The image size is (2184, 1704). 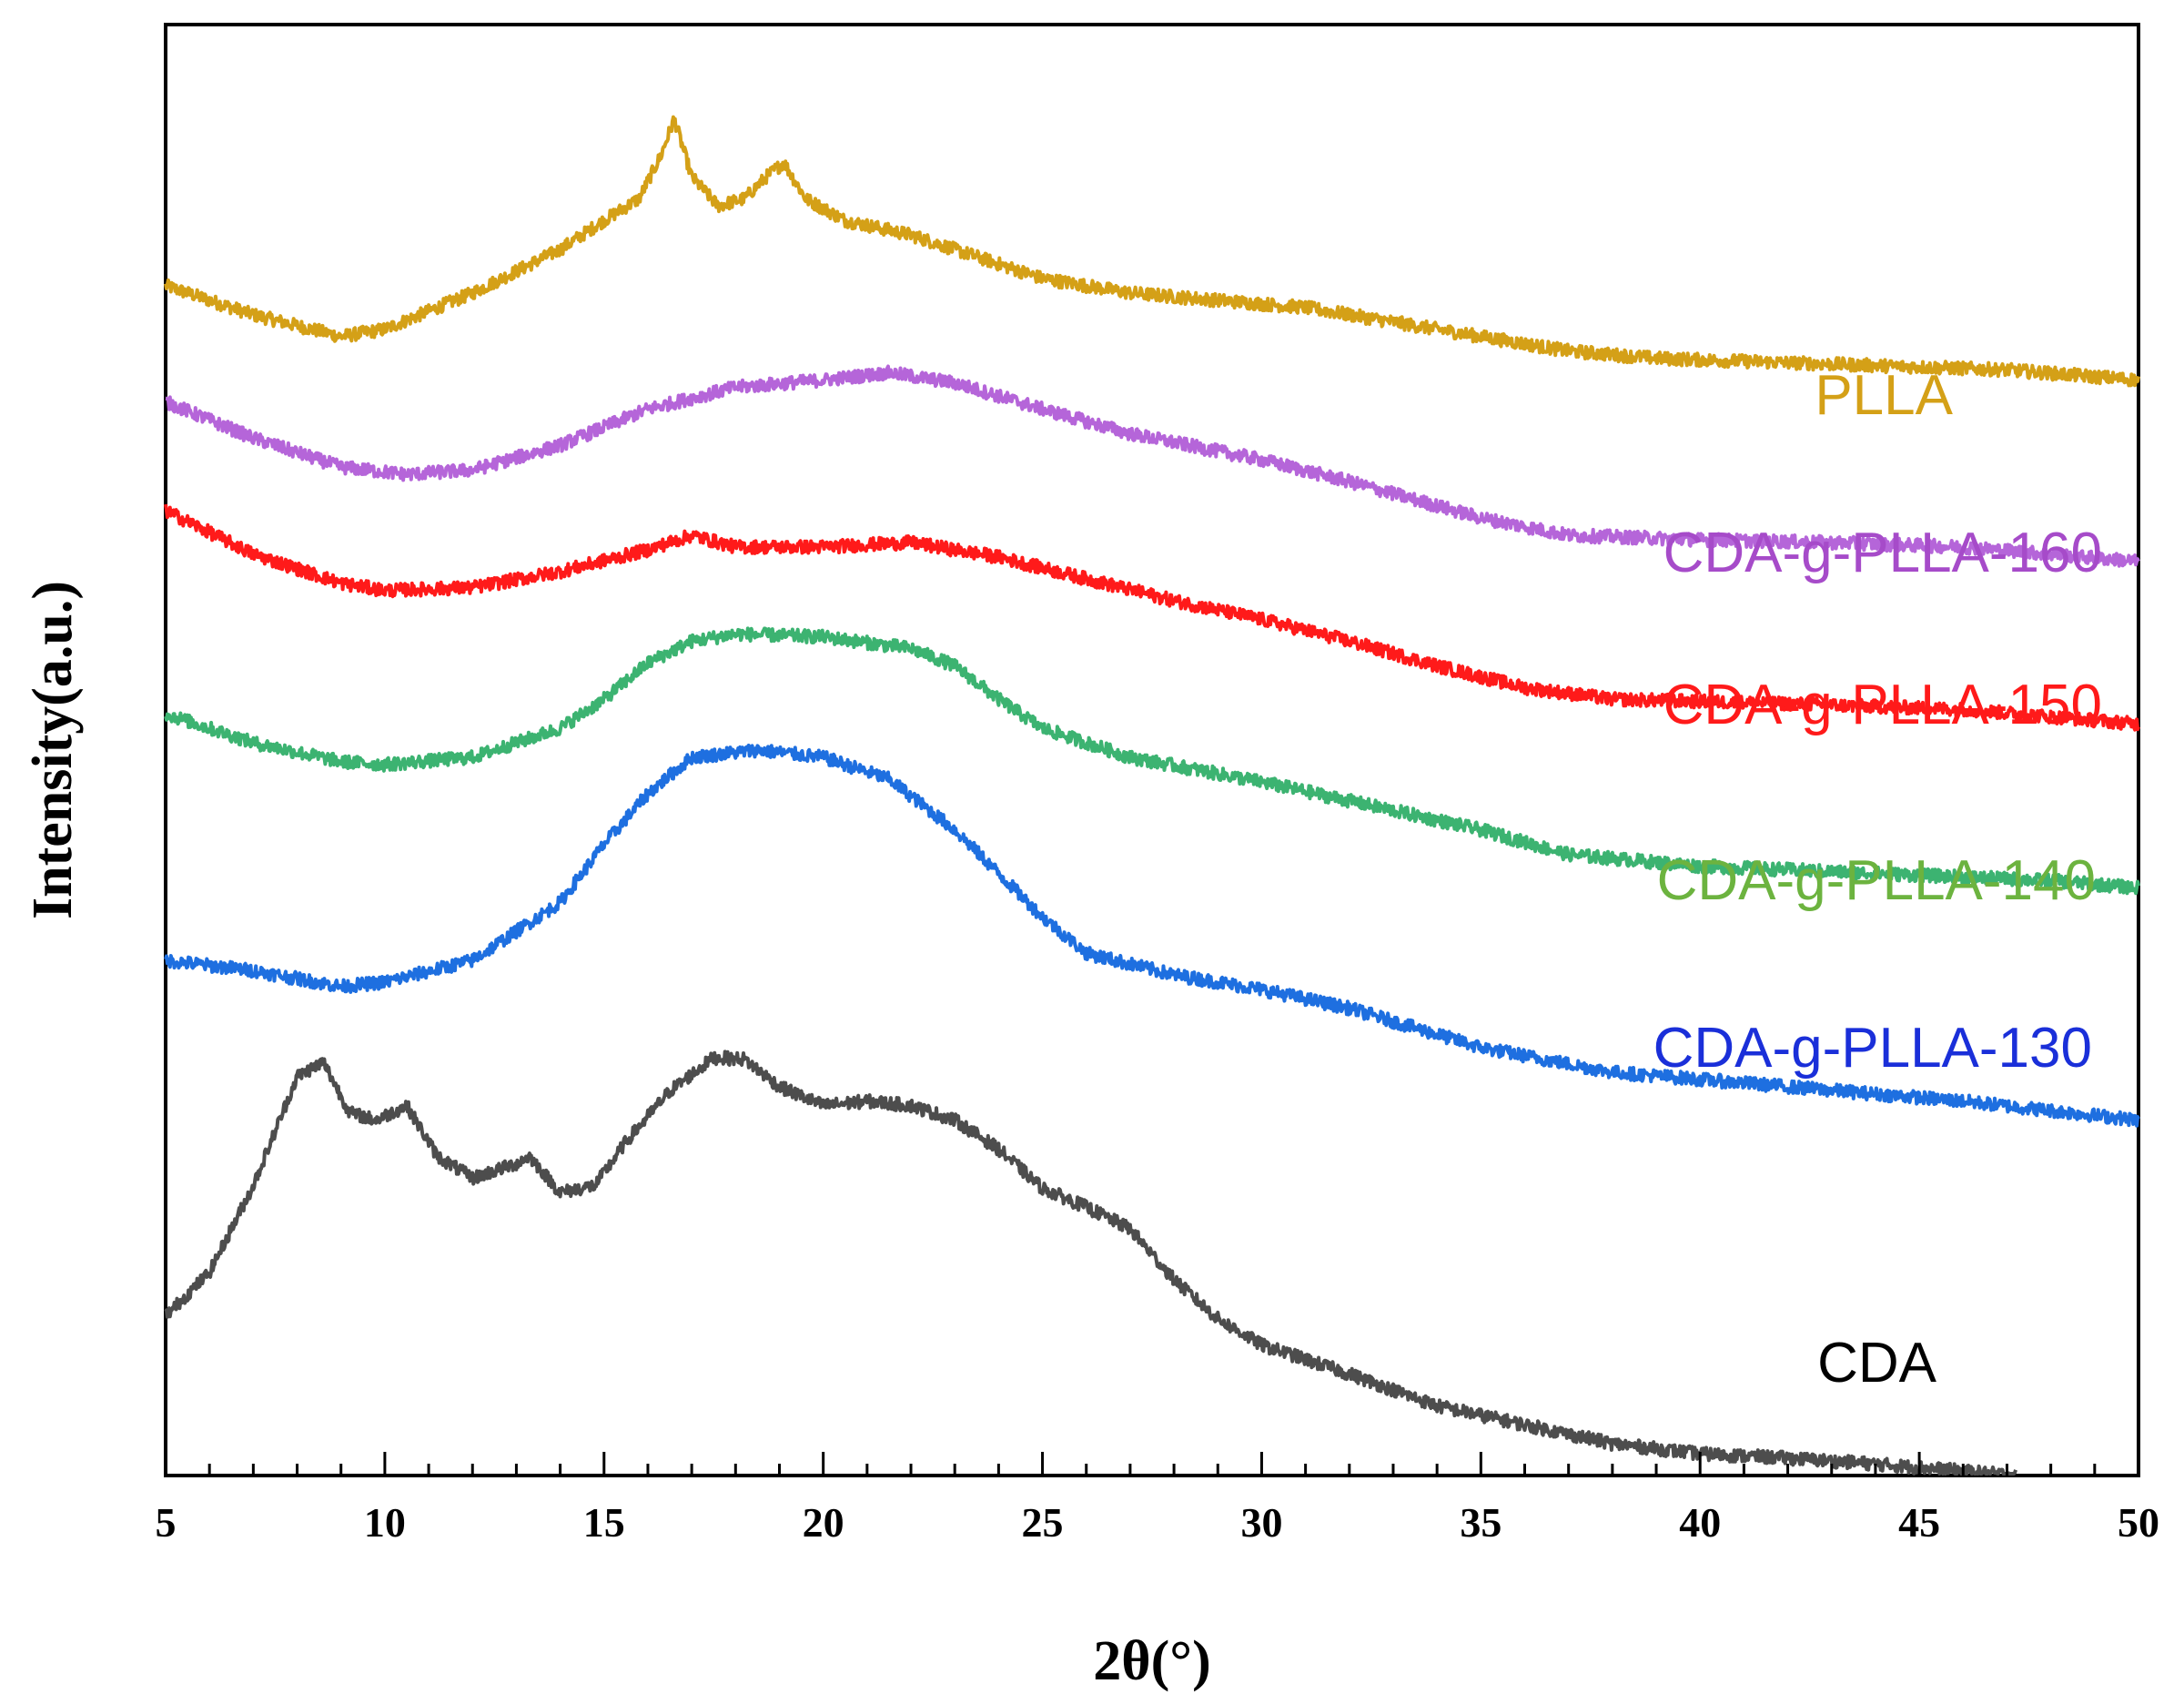 I want to click on label-cda-g-plla-140: CDA-g-PLLA-140, so click(x=1877, y=880).